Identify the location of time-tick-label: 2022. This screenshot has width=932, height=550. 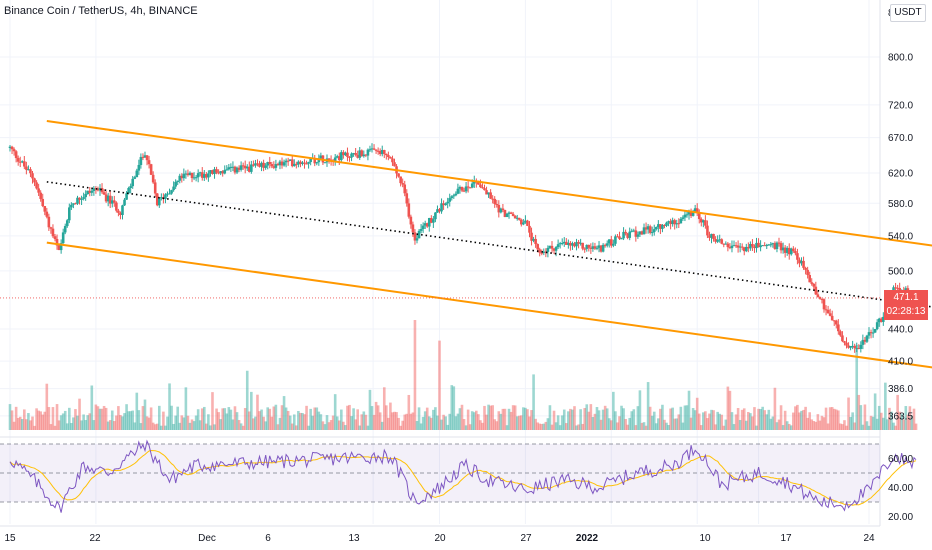
(587, 538).